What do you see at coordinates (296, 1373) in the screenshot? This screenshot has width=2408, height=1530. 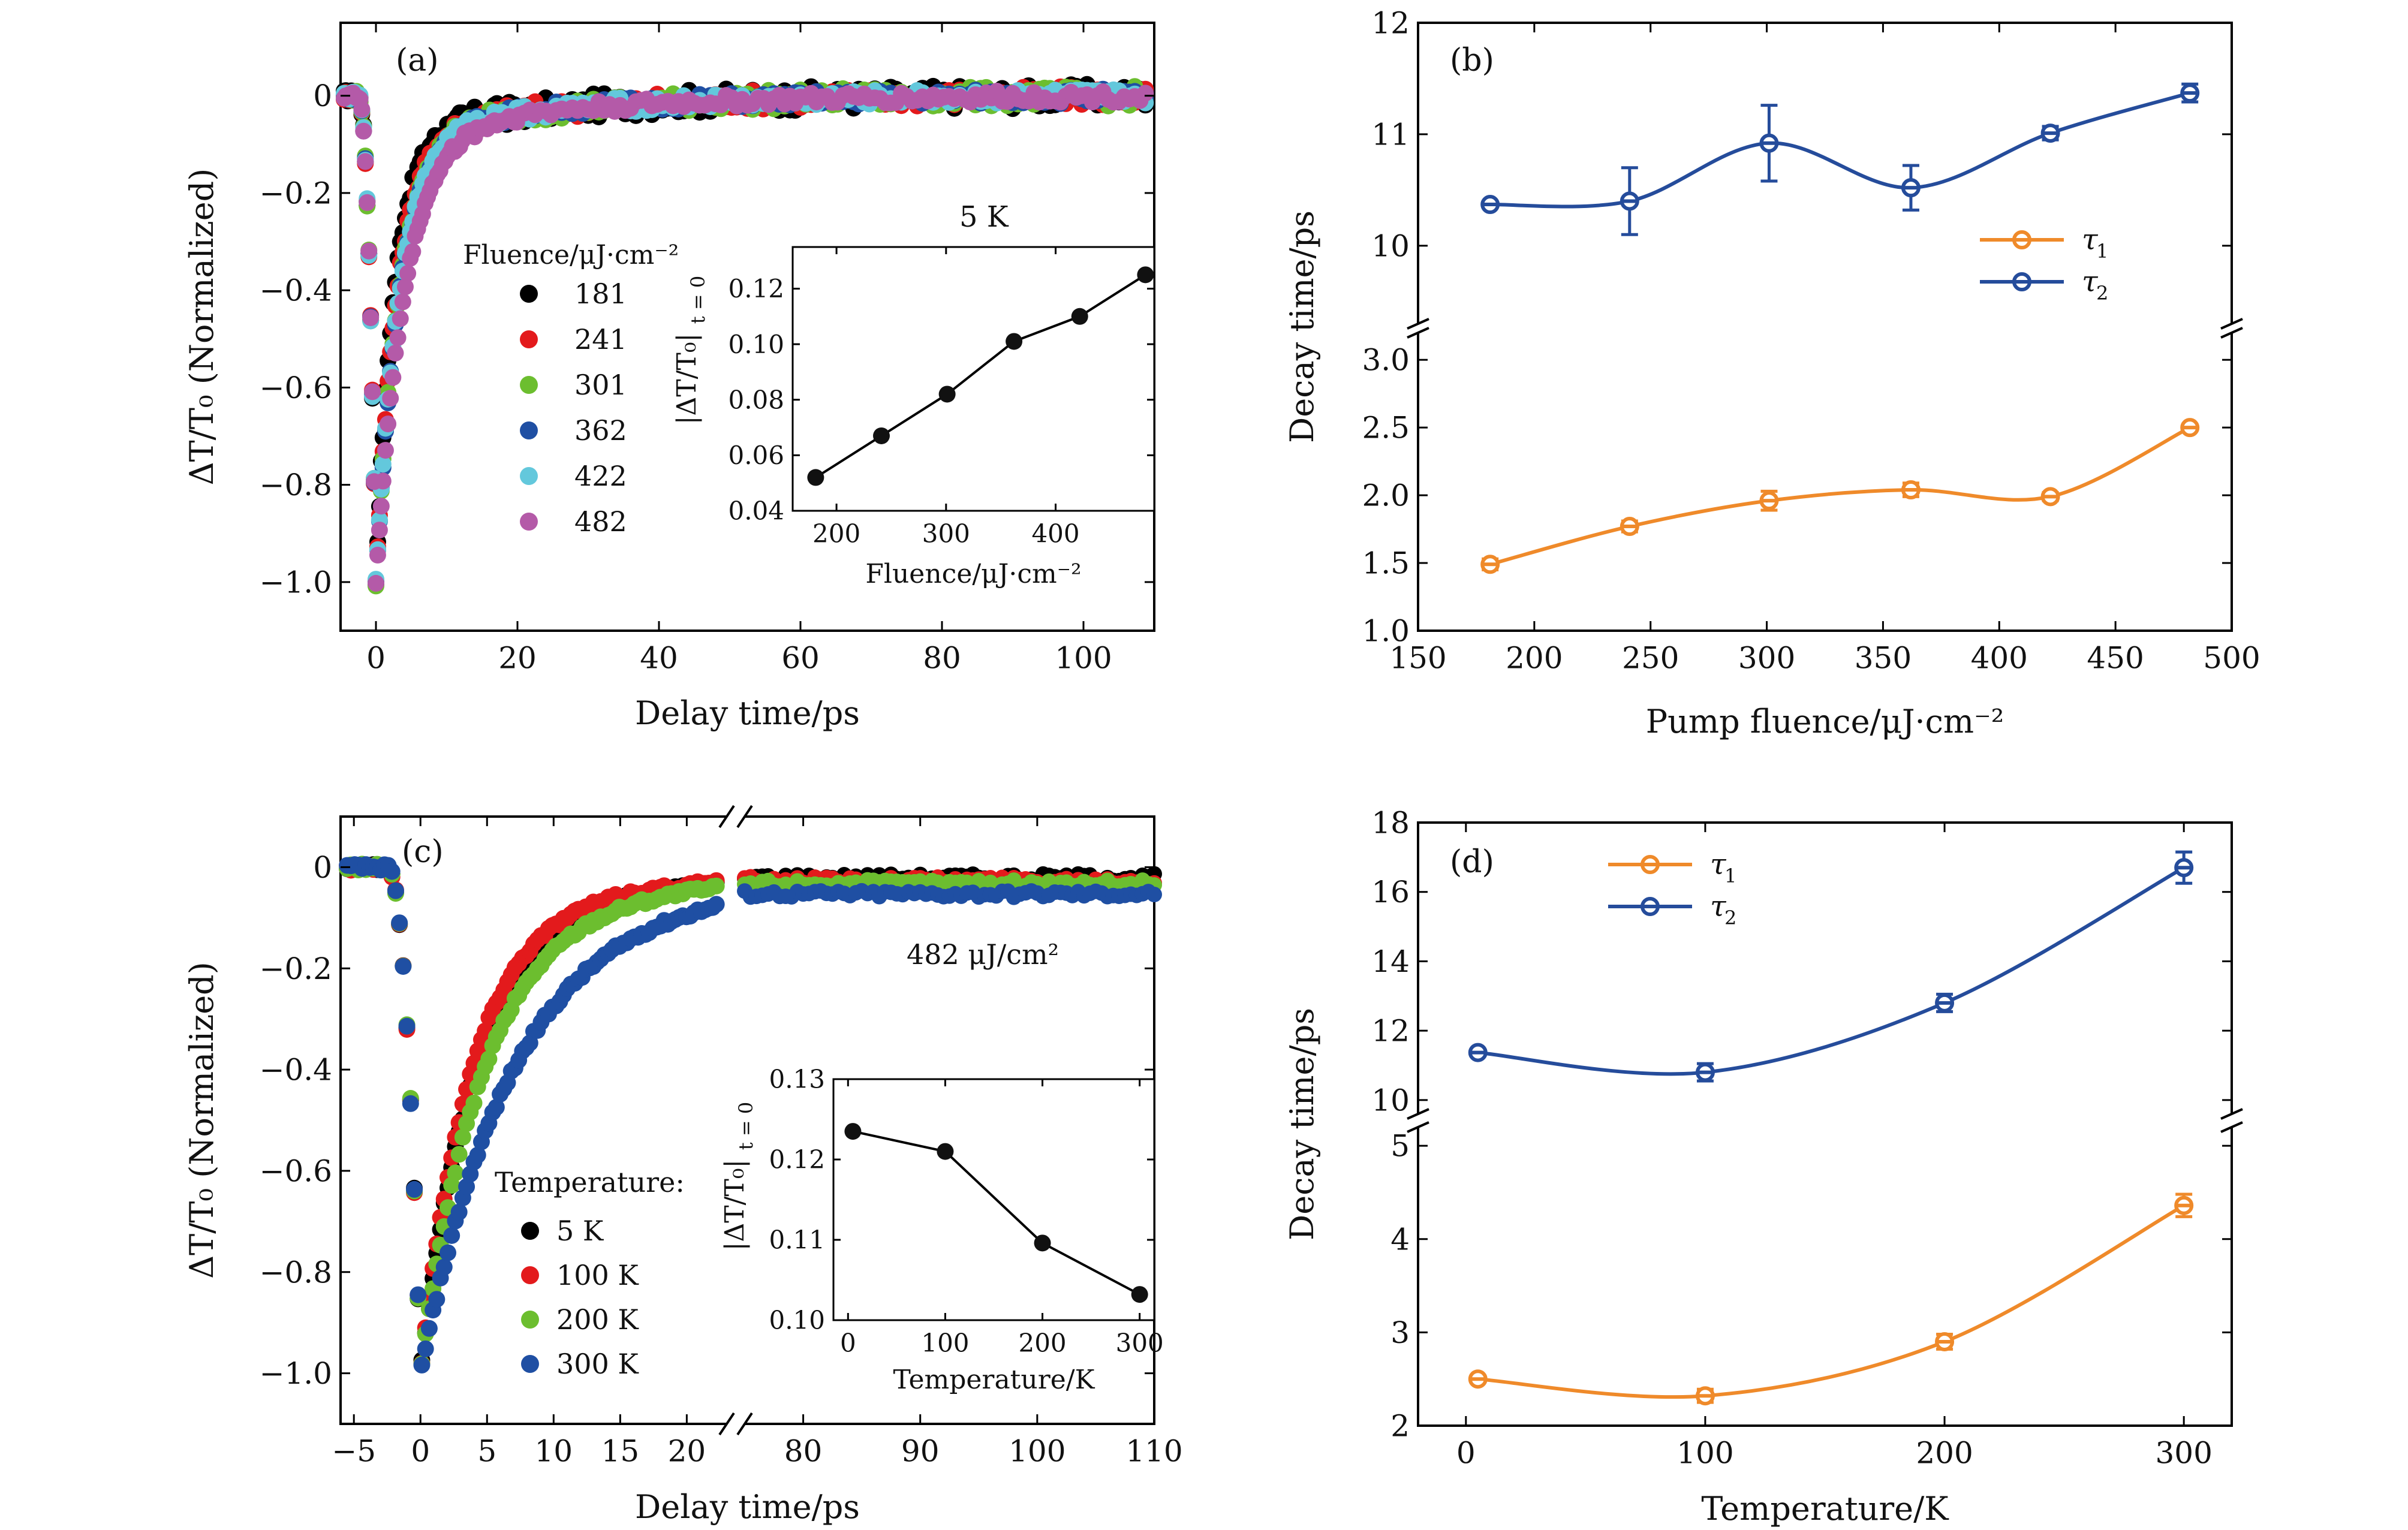 I see `y-tick-label: −1.0` at bounding box center [296, 1373].